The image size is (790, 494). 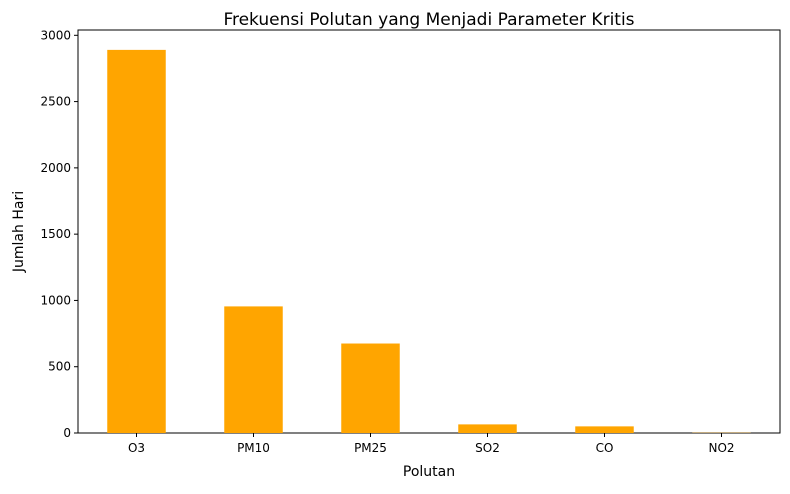 I want to click on y-tick-label: 3000, so click(x=55, y=35).